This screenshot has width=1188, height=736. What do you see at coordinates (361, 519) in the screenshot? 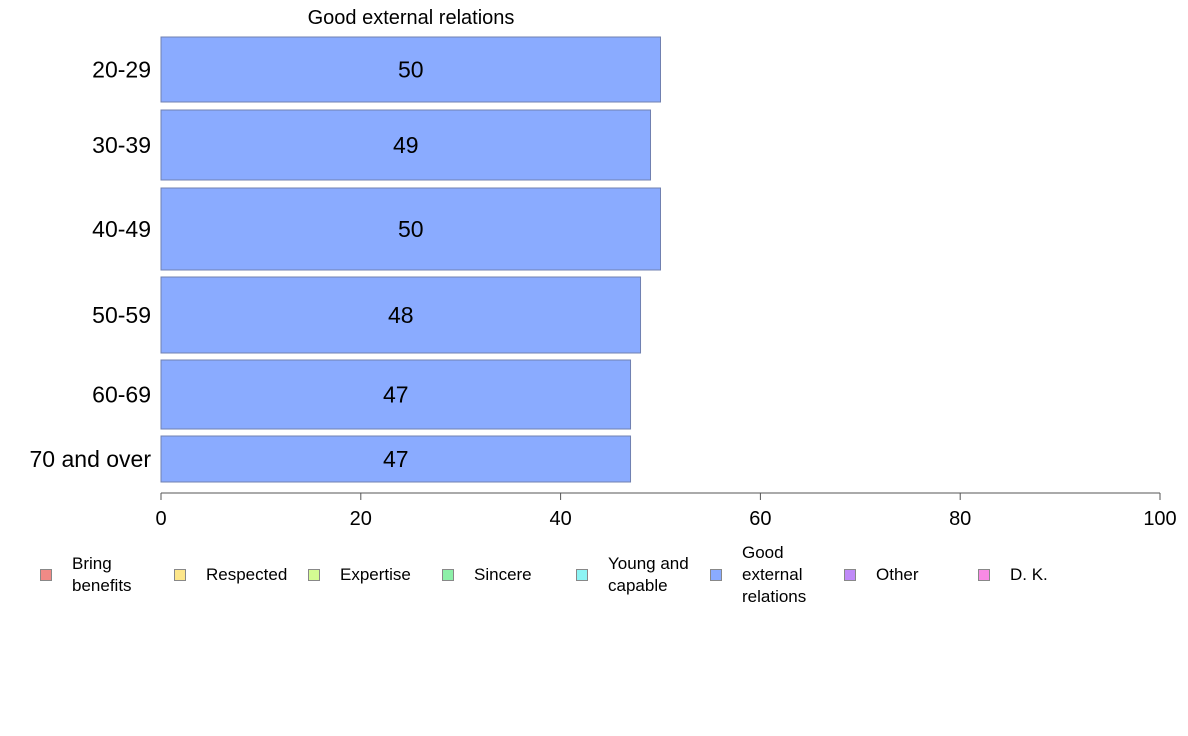
I see `x-tick-label: 20` at bounding box center [361, 519].